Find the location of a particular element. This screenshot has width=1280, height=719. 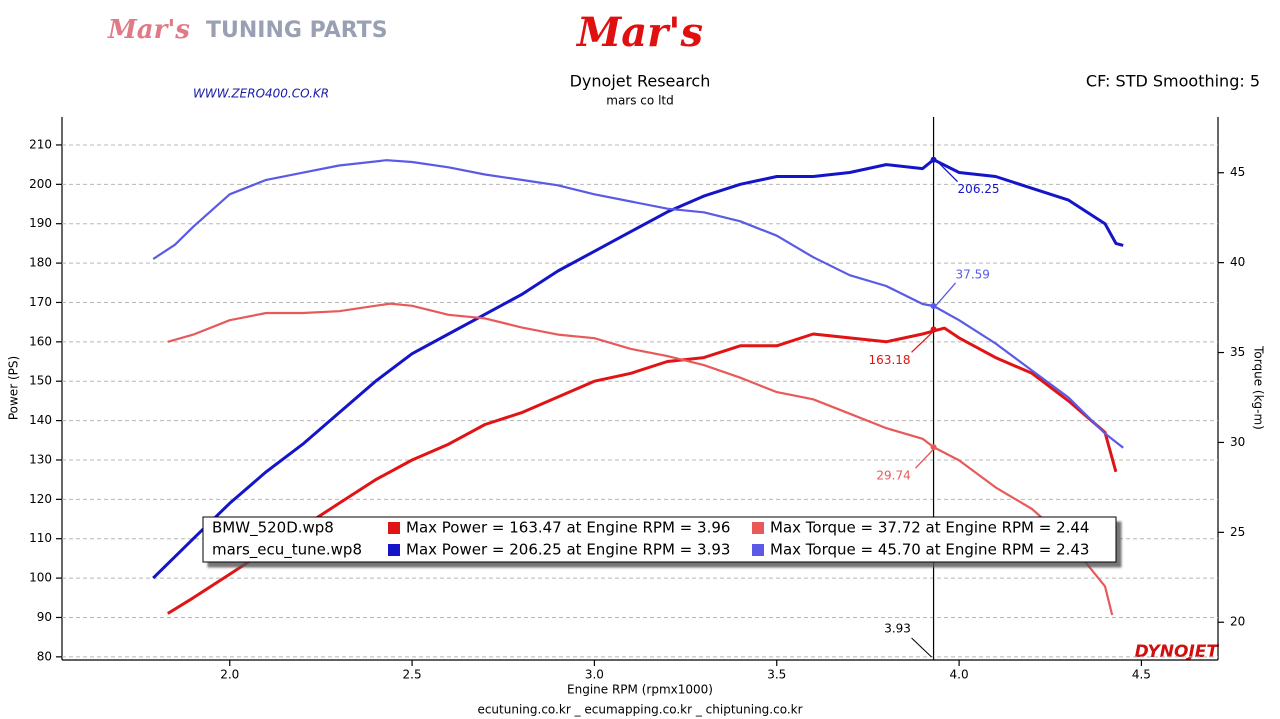

readout-label: 37.59 is located at coordinates (973, 274).